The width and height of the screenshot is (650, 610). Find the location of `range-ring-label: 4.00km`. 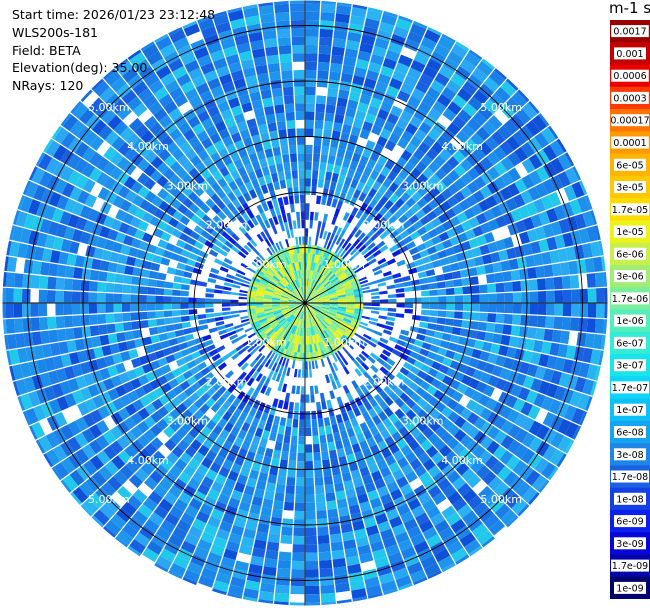

range-ring-label: 4.00km is located at coordinates (148, 460).